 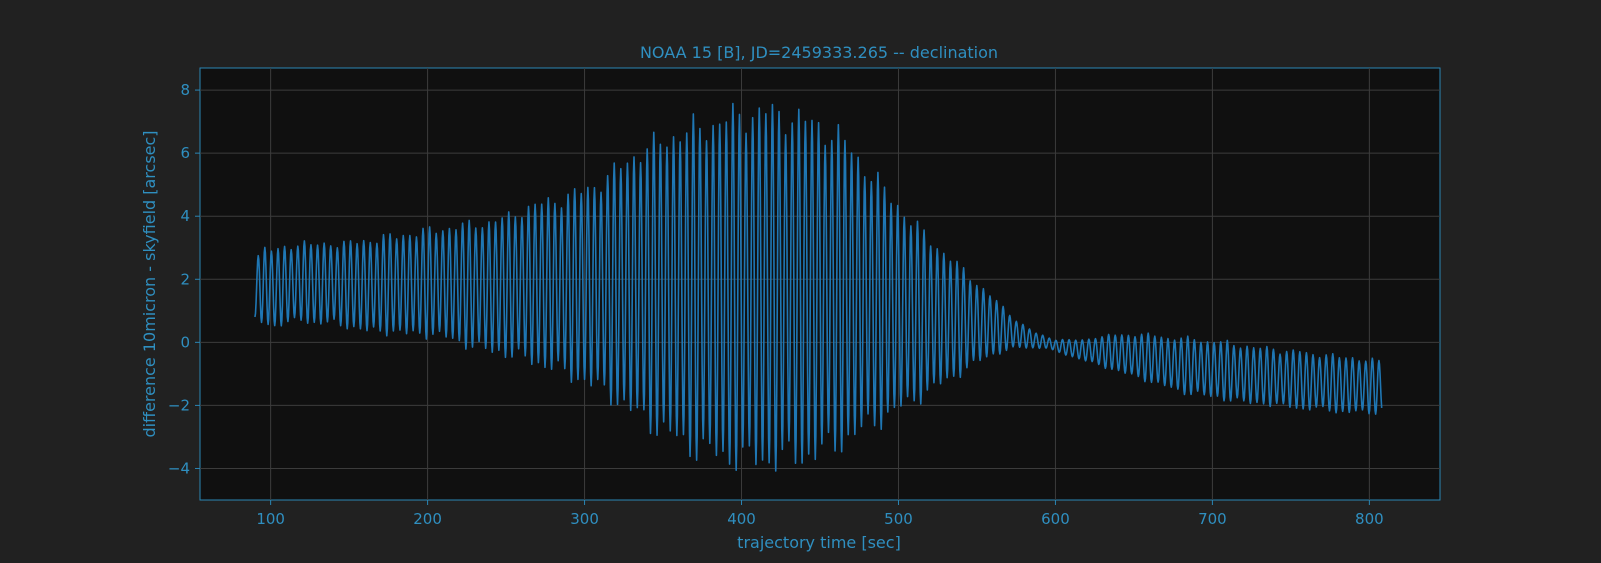 I want to click on x-tick-label: 700, so click(x=1212, y=519).